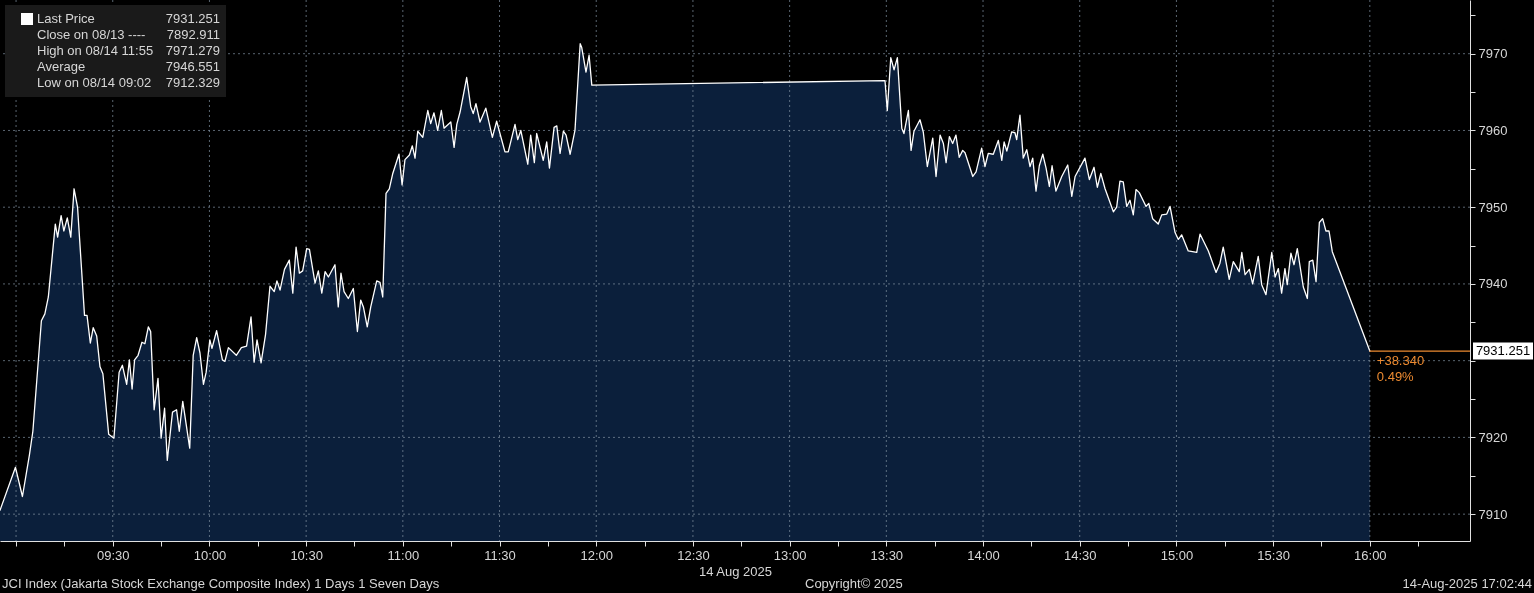  I want to click on annotation: 7931.251, so click(192, 18).